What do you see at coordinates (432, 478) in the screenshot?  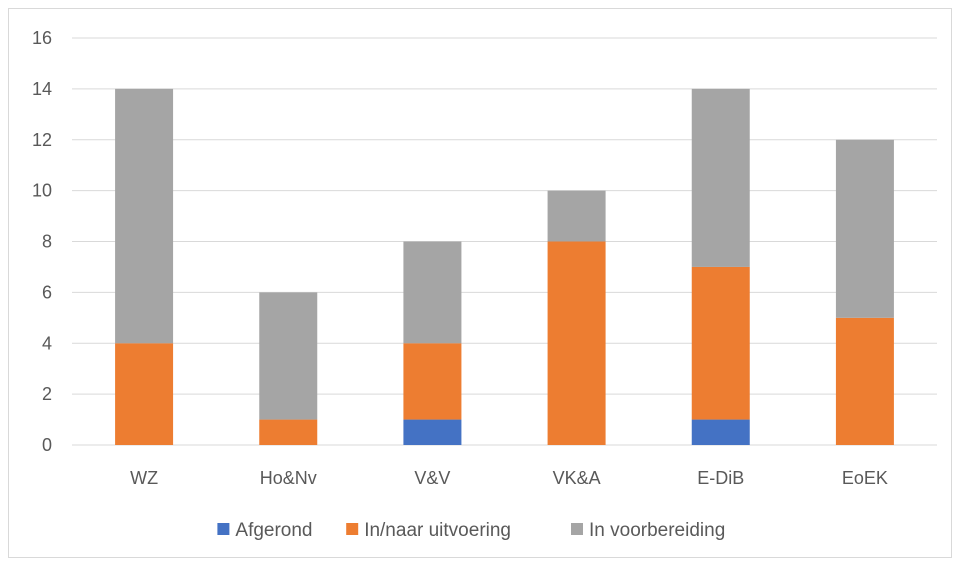 I see `x-tick-label: V&V` at bounding box center [432, 478].